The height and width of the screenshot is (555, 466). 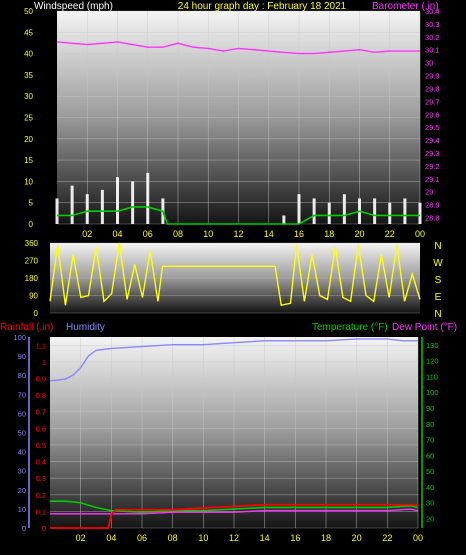 I want to click on humidity-tick-label: 100, so click(x=19, y=337).